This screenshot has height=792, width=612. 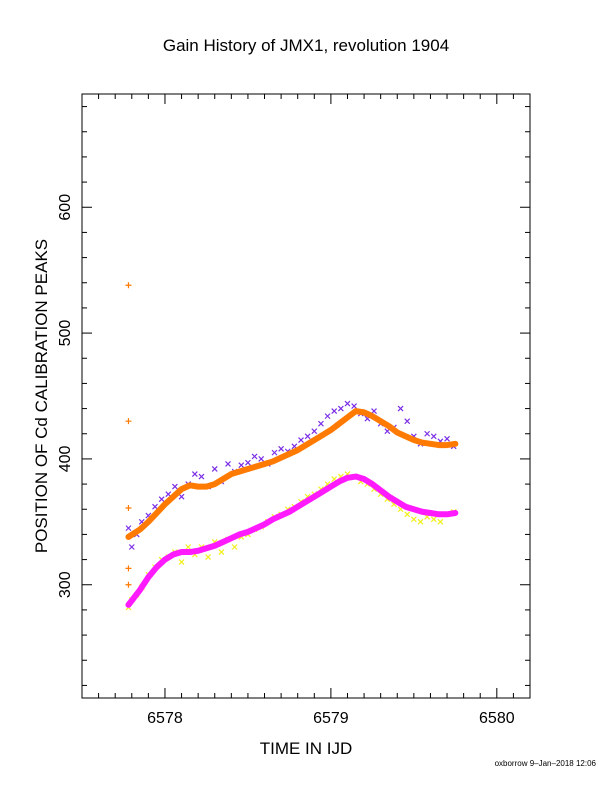 What do you see at coordinates (65, 584) in the screenshot?
I see `y-tick-label: 300` at bounding box center [65, 584].